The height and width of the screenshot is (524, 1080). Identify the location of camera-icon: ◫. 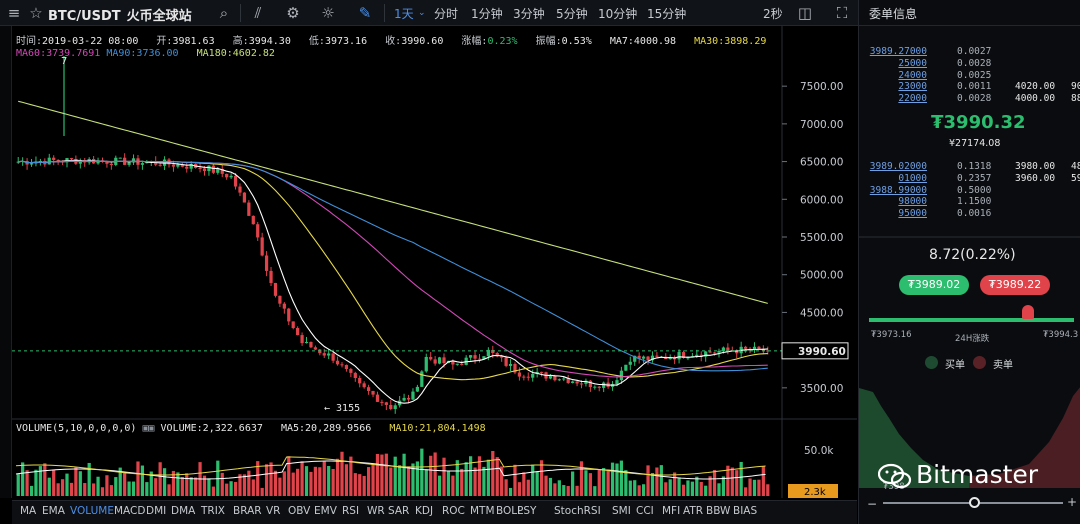
(805, 13).